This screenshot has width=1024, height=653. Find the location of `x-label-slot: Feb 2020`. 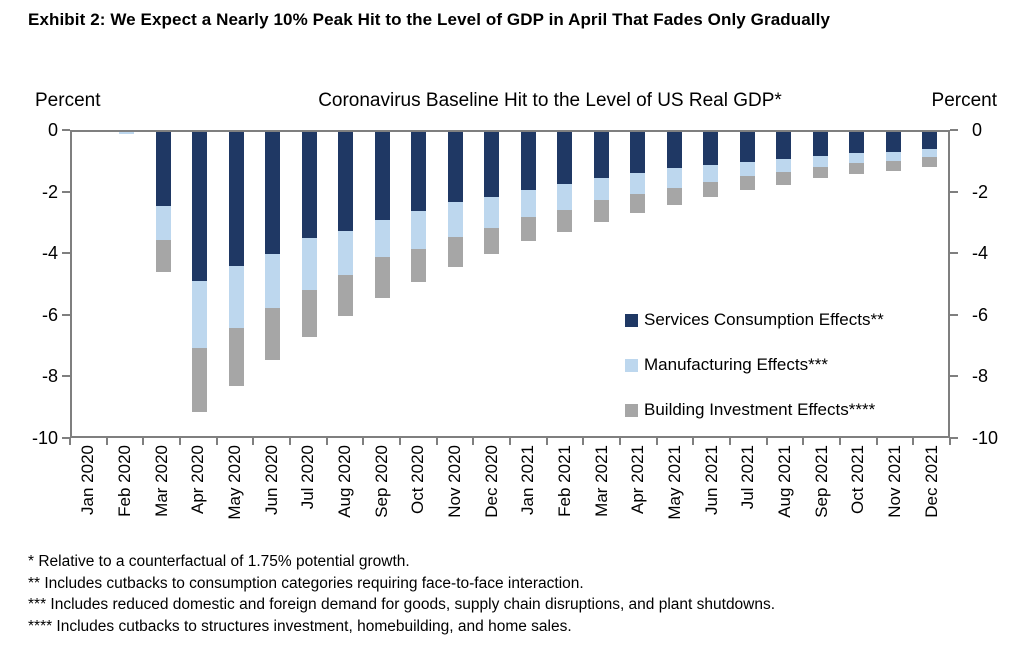

x-label-slot: Feb 2020 is located at coordinates (125, 497).